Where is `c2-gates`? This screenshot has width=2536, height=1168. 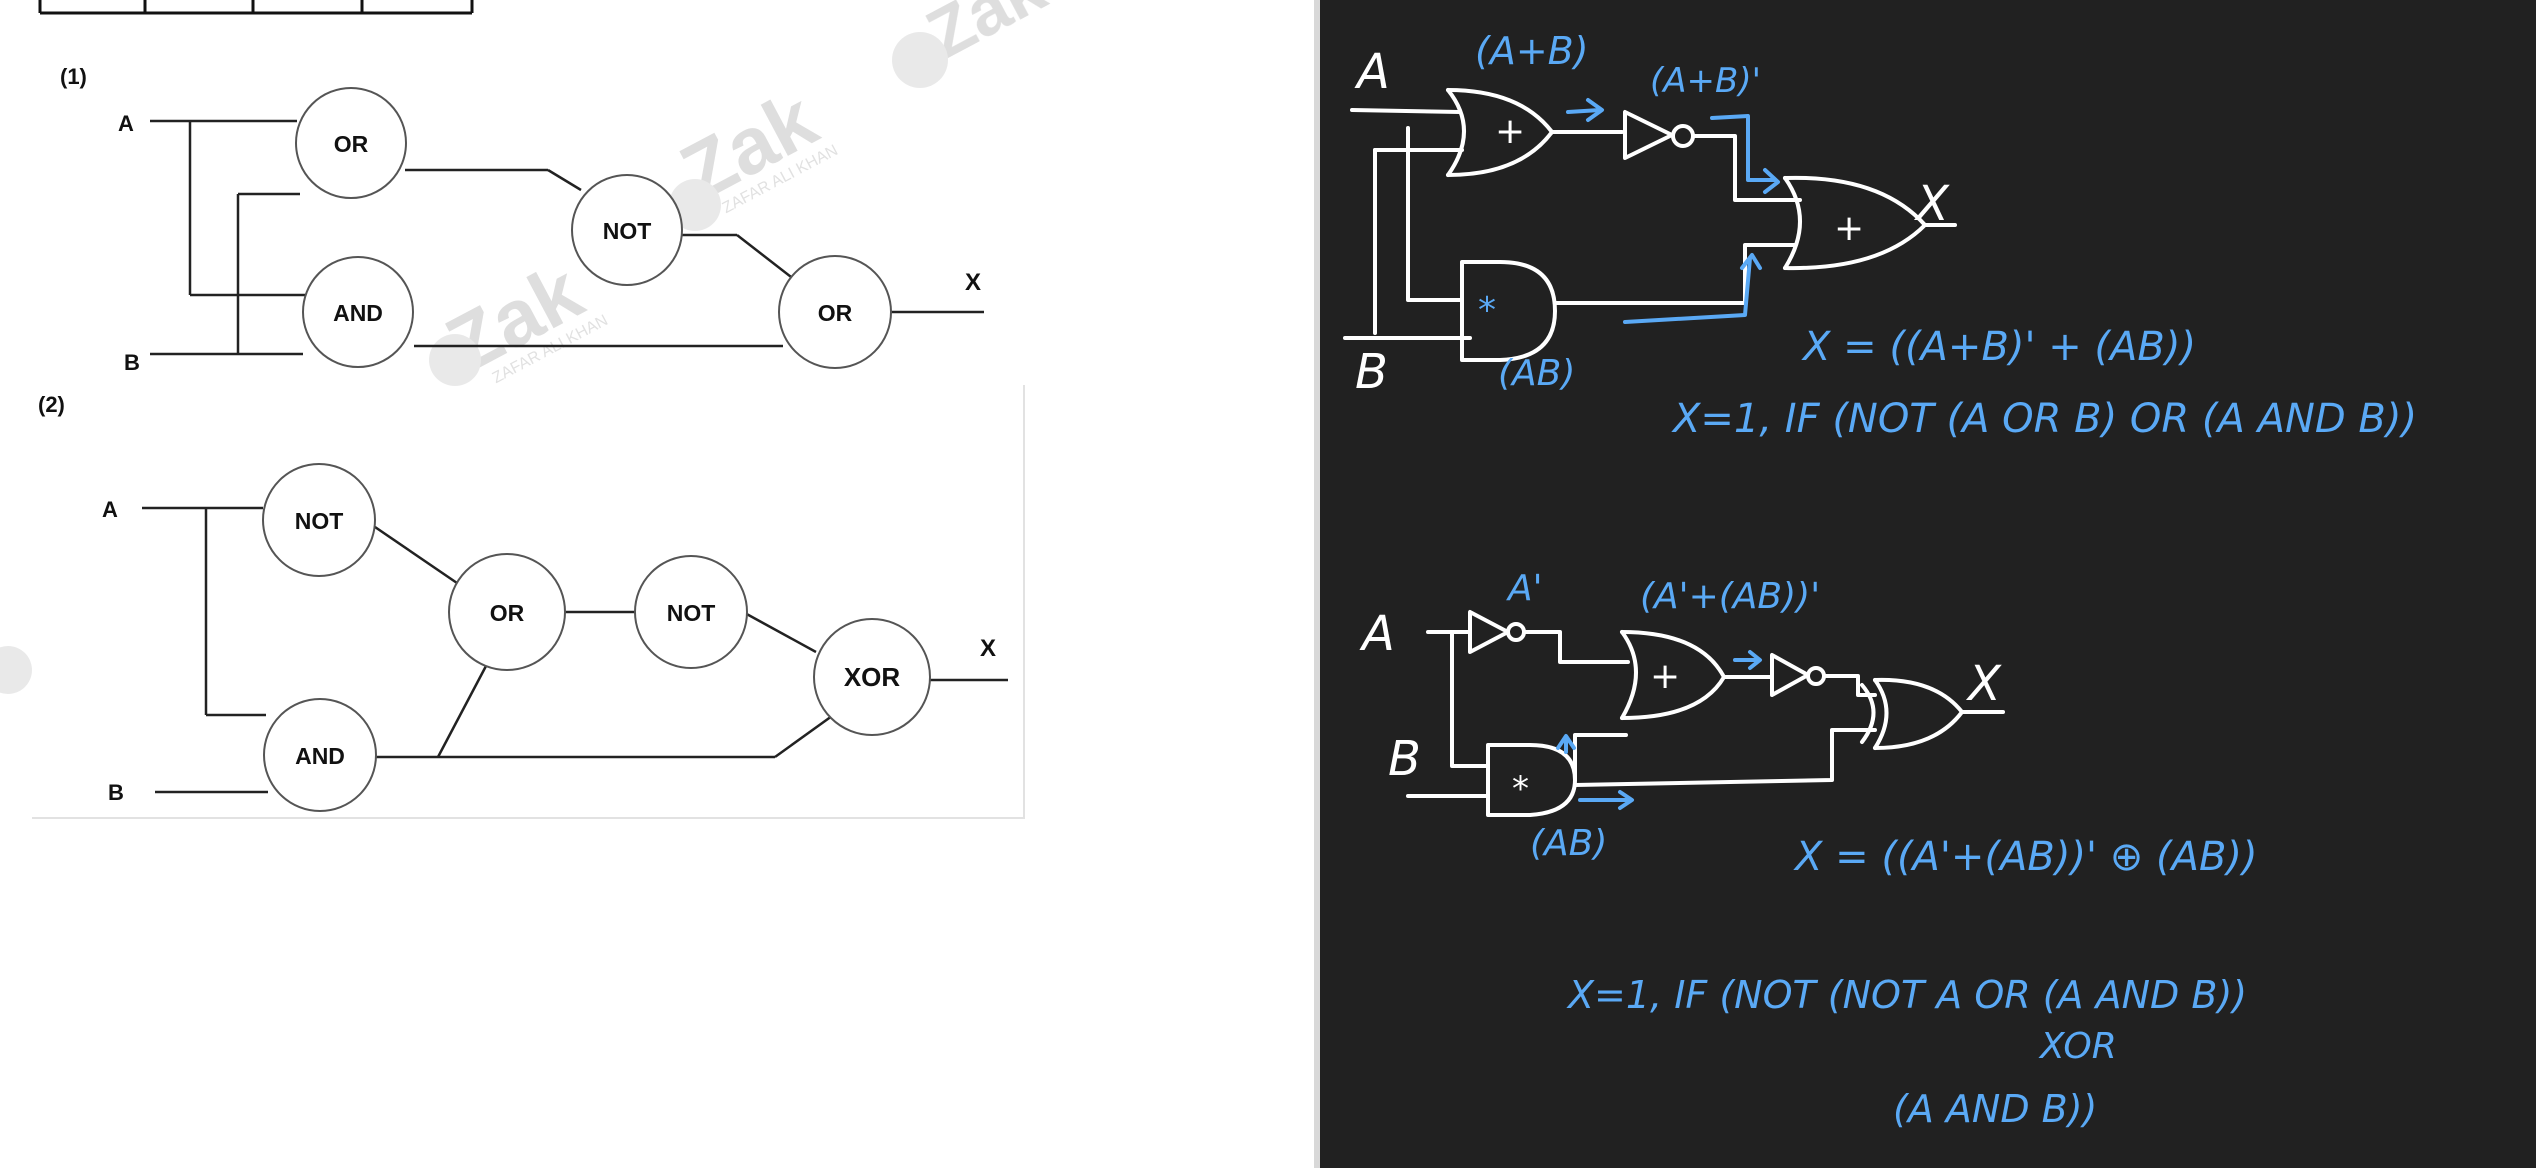 c2-gates is located at coordinates (596, 637).